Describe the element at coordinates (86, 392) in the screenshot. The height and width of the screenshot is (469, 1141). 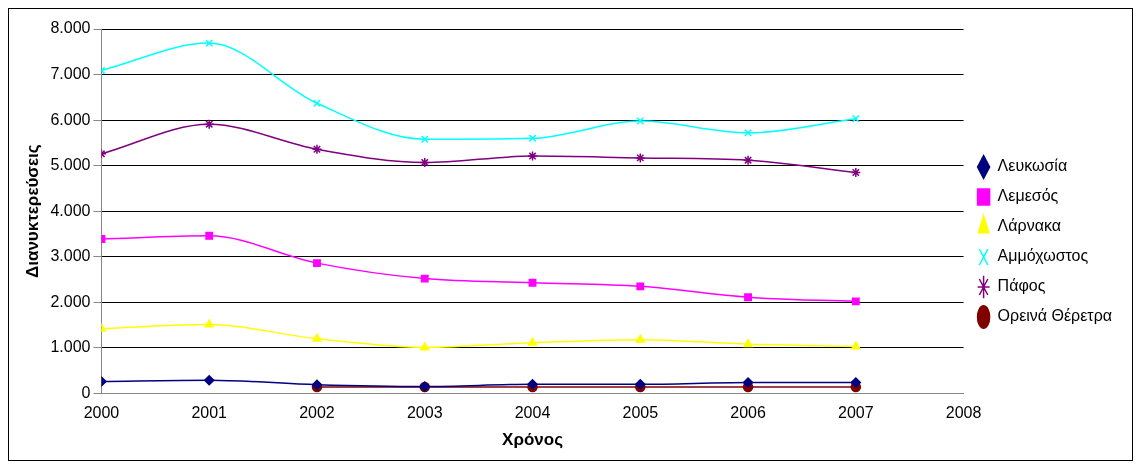
I see `y-tick-label: 0` at that location.